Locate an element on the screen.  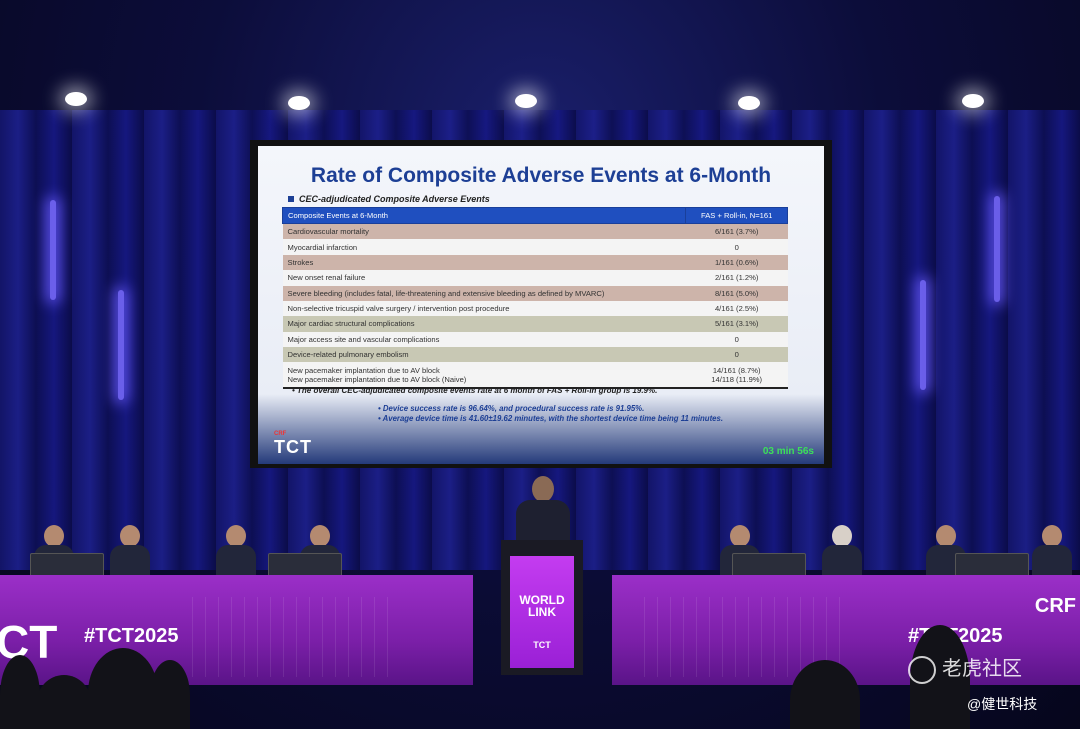
table-row: Myocardial infarction 0 is located at coordinates (535, 247).